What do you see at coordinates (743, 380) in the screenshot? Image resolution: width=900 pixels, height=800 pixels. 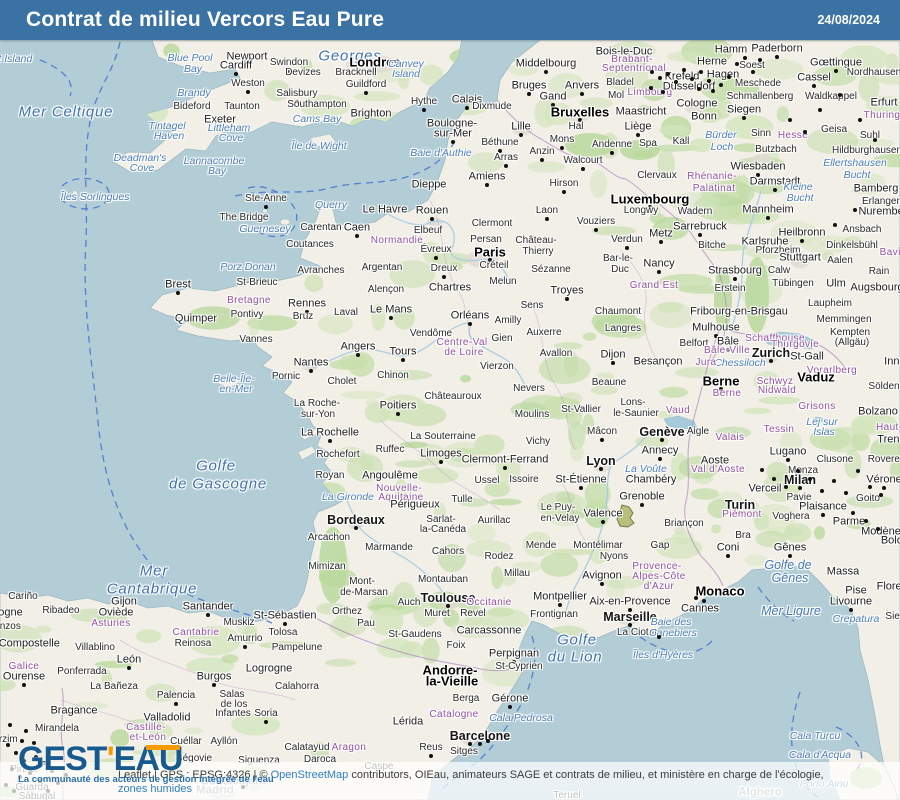 I see `lakes` at bounding box center [743, 380].